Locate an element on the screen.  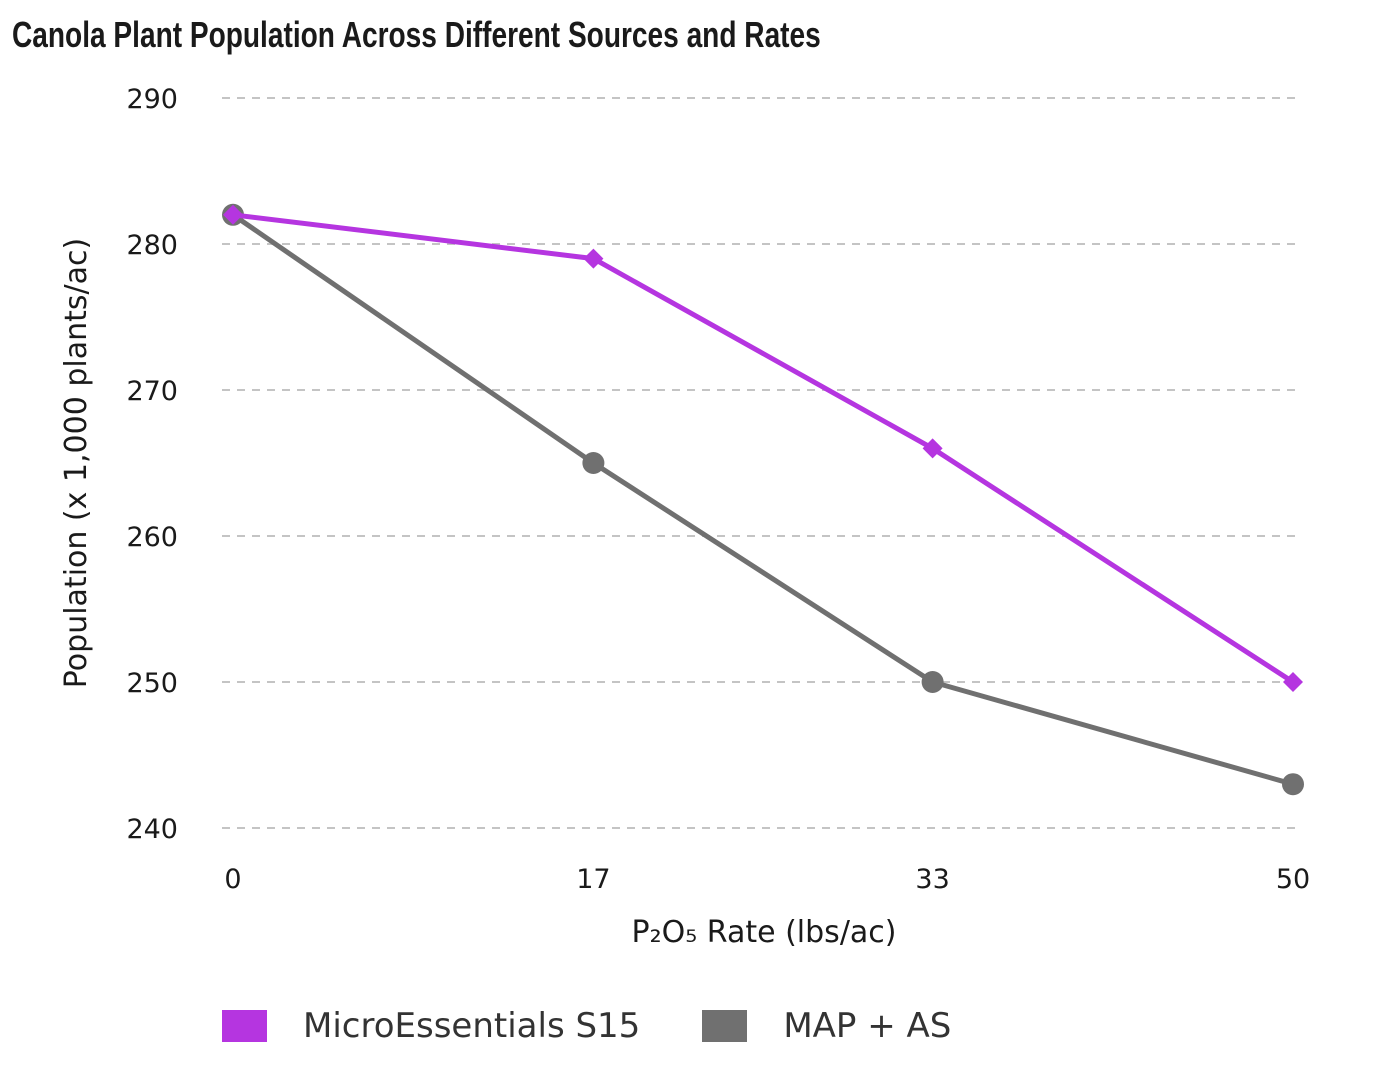
x-tick-label: 17 is located at coordinates (593, 879).